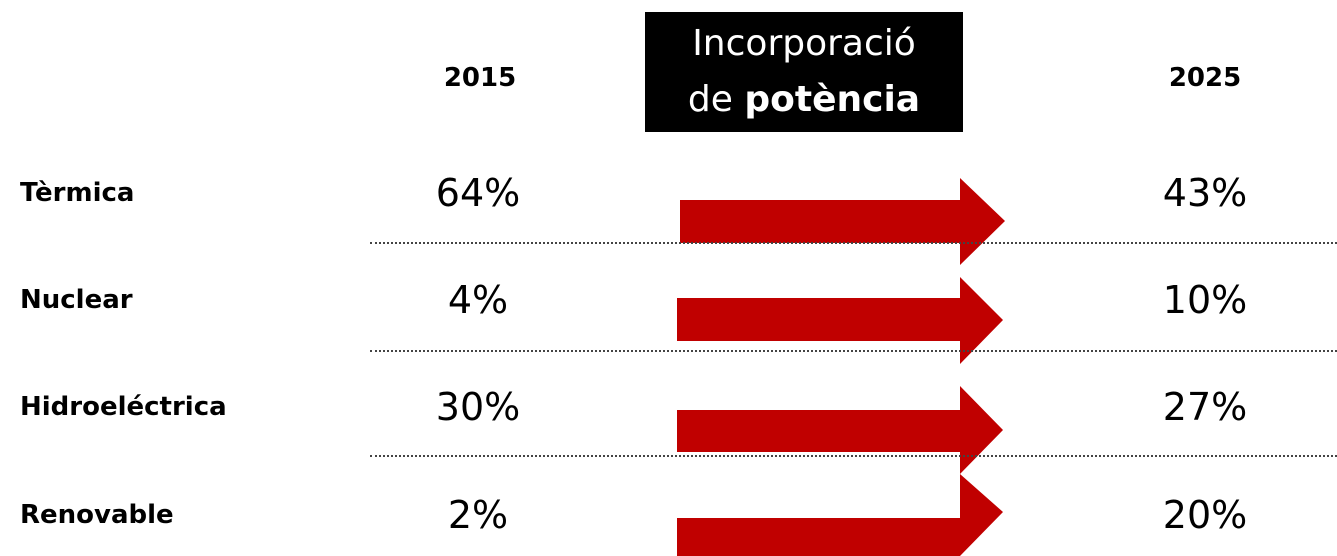 The width and height of the screenshot is (1337, 556). I want to click on row-label: Nuclear, so click(76, 300).